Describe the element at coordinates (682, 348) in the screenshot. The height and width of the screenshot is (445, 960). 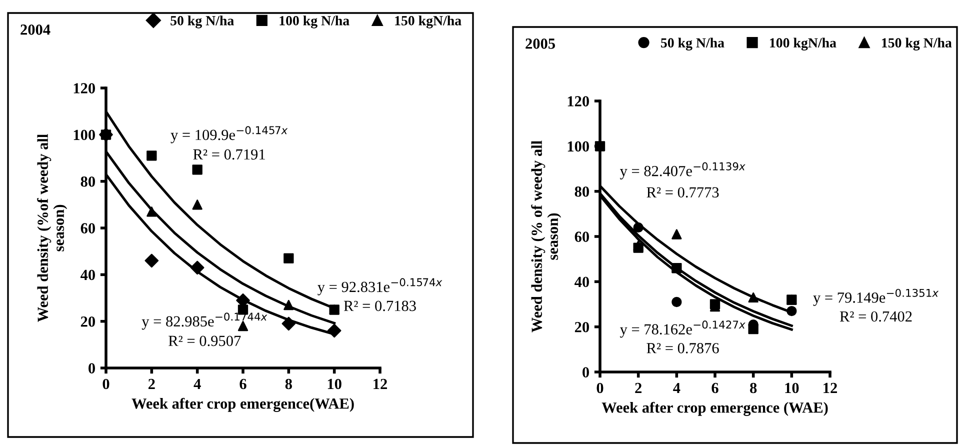
I see `annotation: R² = 0.7876` at that location.